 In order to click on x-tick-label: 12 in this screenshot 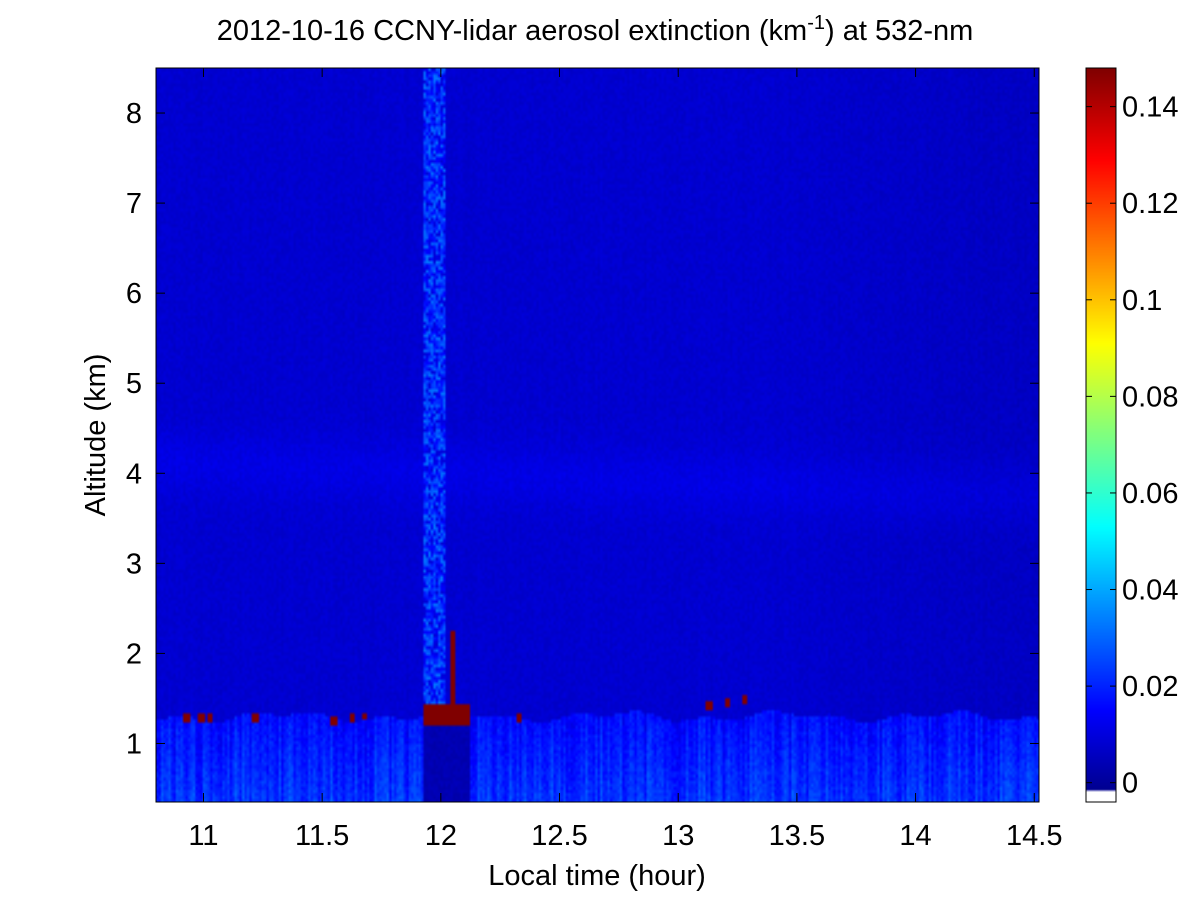, I will do `click(441, 836)`.